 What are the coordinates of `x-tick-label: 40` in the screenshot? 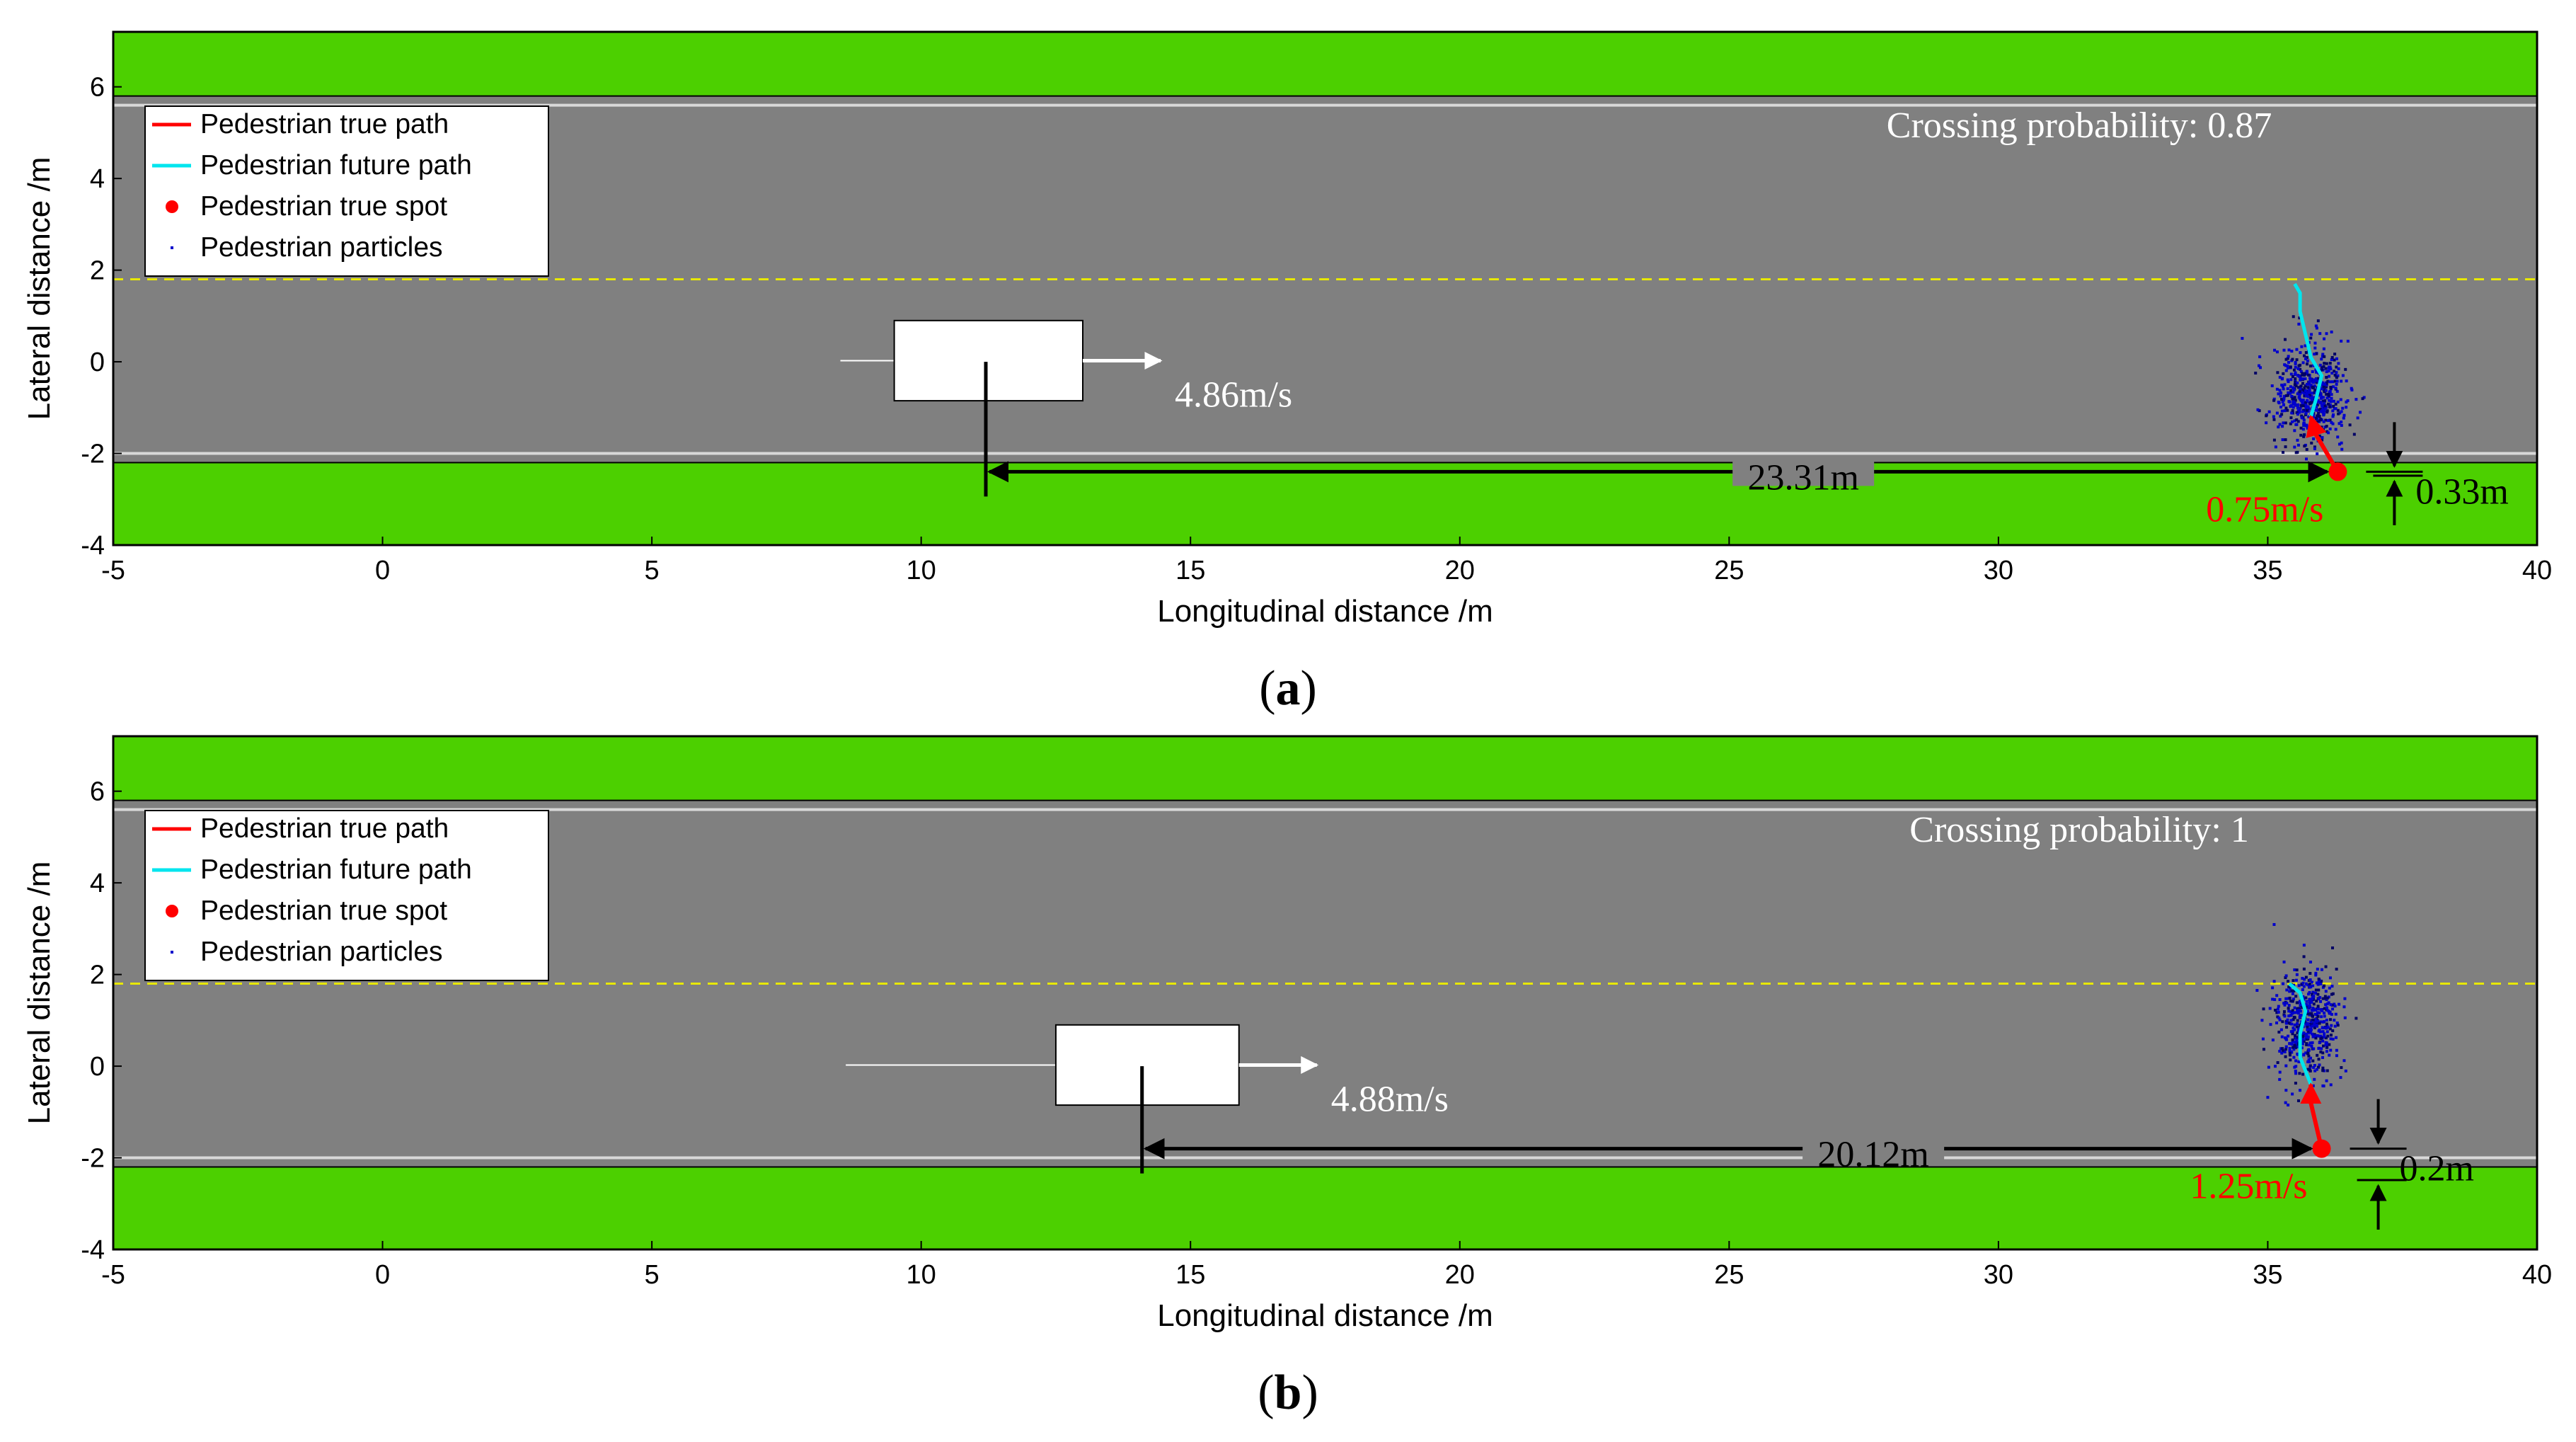 It's located at (2537, 570).